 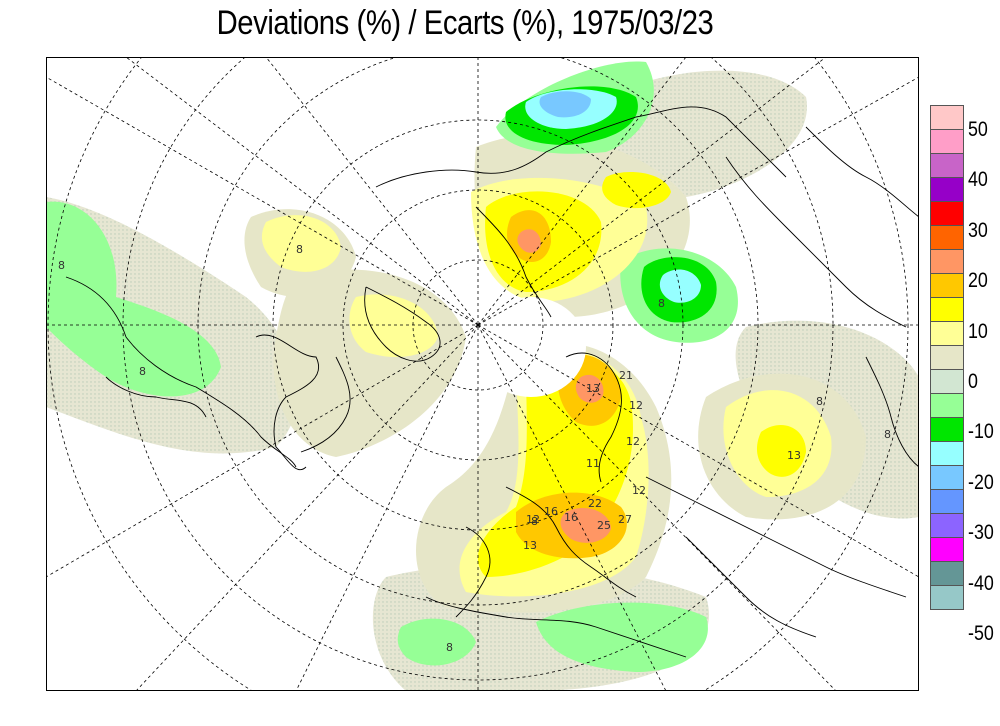 I want to click on legend-label: 40, so click(x=978, y=180).